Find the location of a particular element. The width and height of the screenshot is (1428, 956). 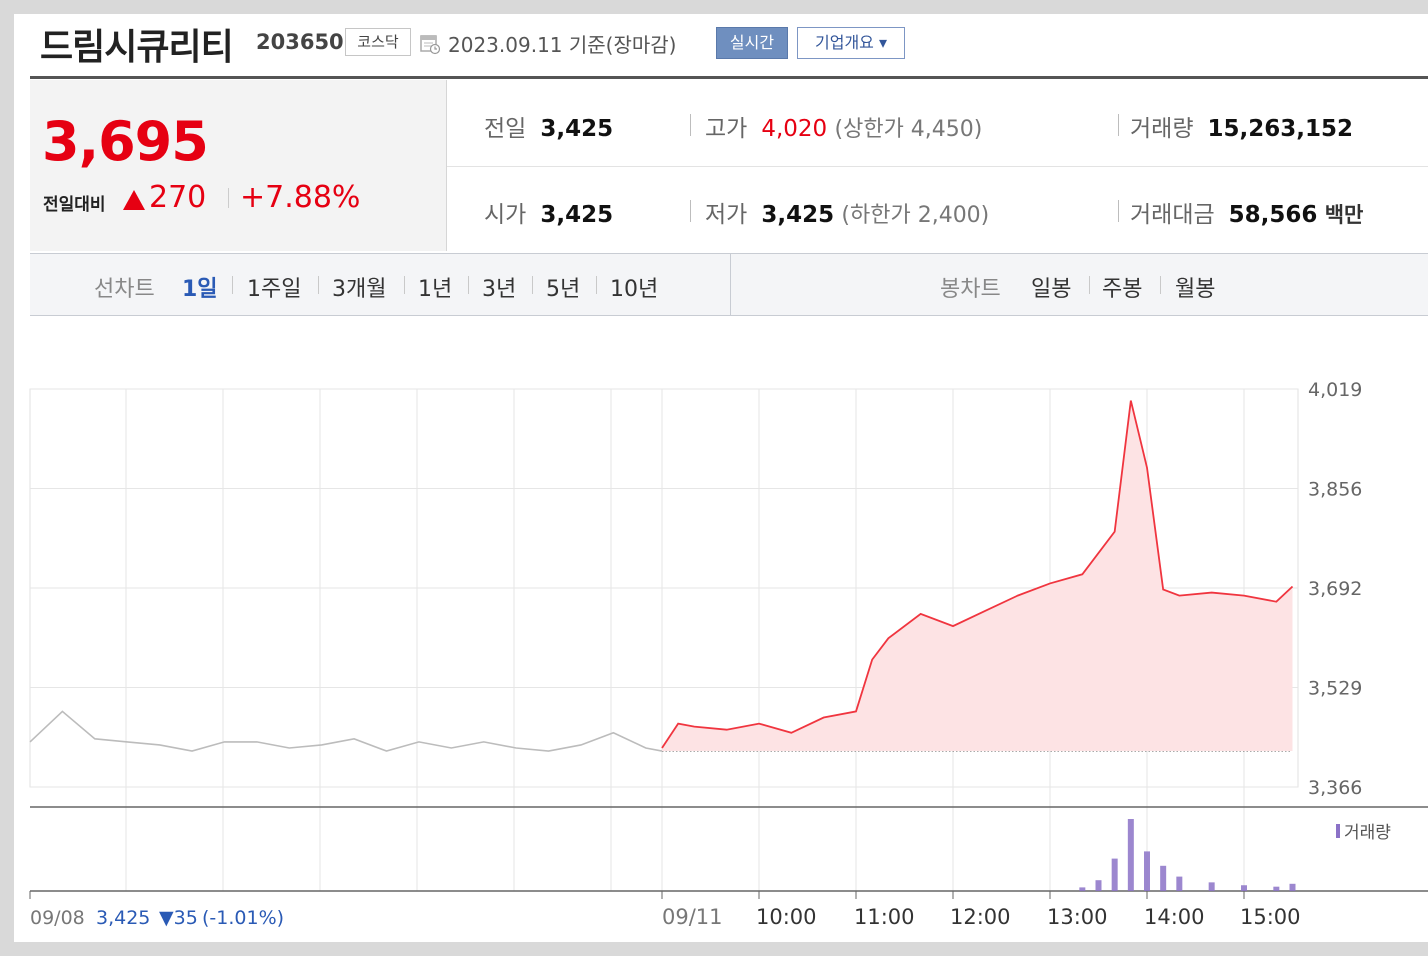

stat-high: 고가 4,020 (상한가 4,450) is located at coordinates (843, 126).